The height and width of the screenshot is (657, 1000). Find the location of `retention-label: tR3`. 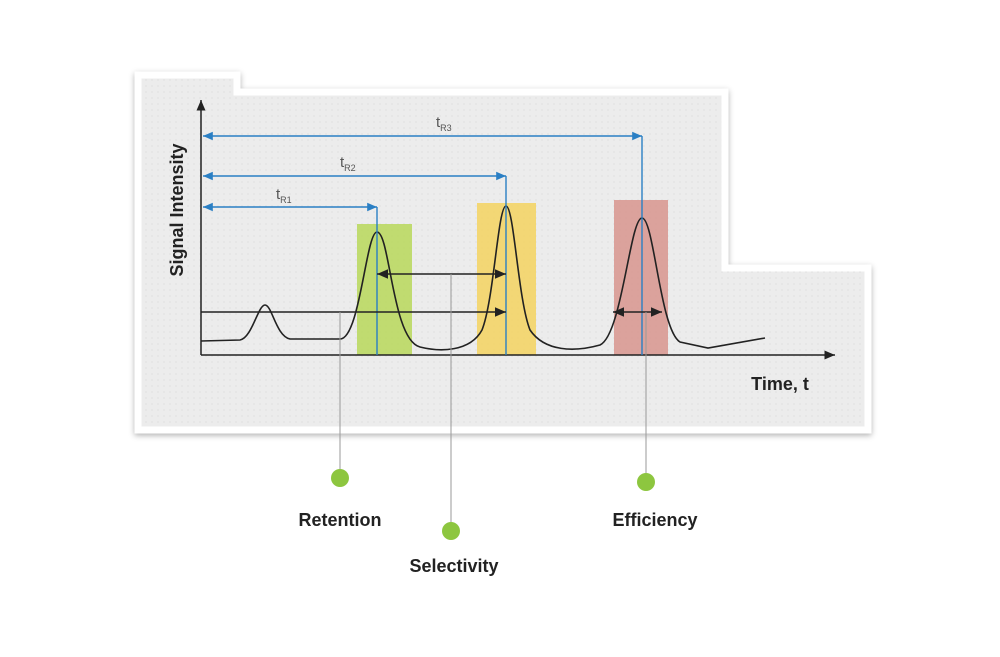

retention-label: tR3 is located at coordinates (444, 123).